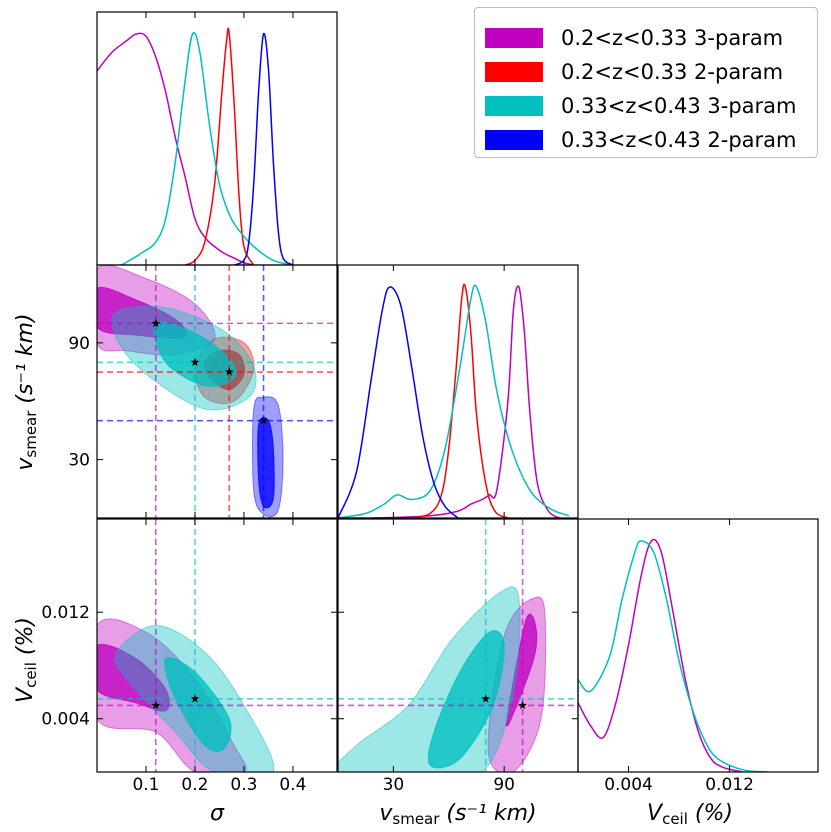  What do you see at coordinates (394, 785) in the screenshot?
I see `x-tick-label: 30` at bounding box center [394, 785].